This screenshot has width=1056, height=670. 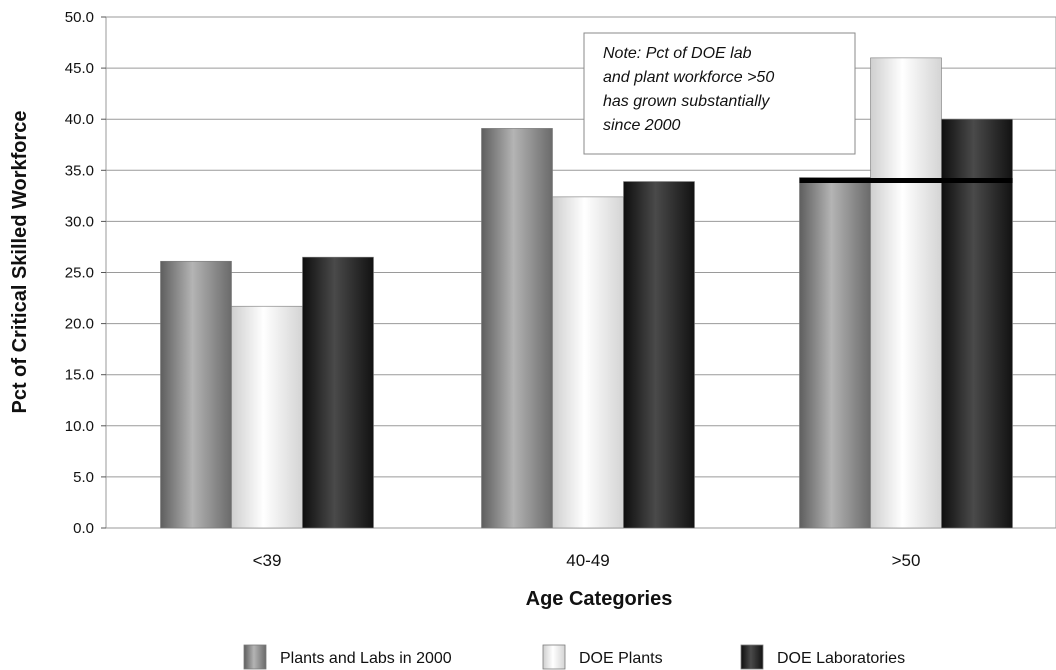 I want to click on note-line: and plant workforce >50, so click(x=688, y=77).